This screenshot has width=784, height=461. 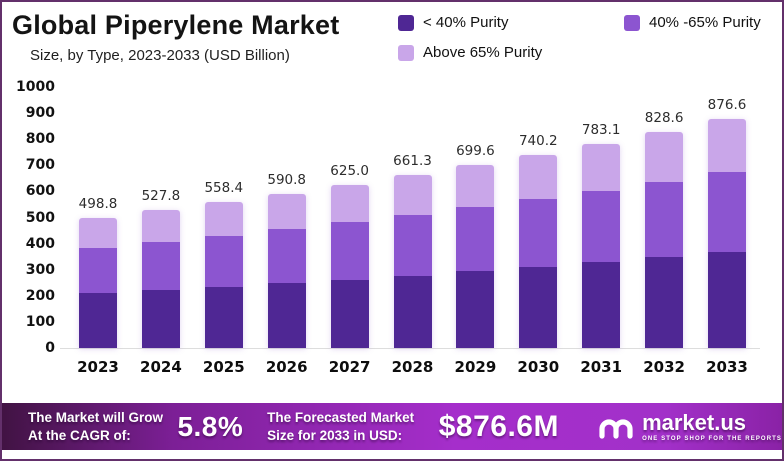 I want to click on legend-label: < 40% Purity, so click(x=466, y=22).